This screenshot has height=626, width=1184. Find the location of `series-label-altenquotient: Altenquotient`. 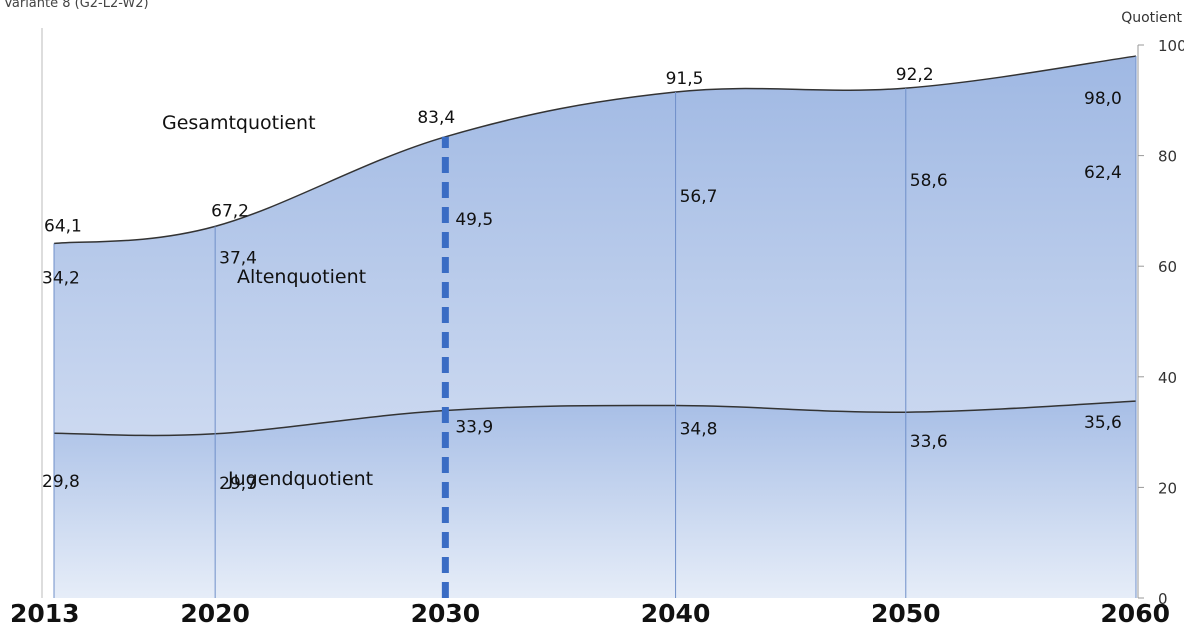

series-label-altenquotient: Altenquotient is located at coordinates (301, 277).